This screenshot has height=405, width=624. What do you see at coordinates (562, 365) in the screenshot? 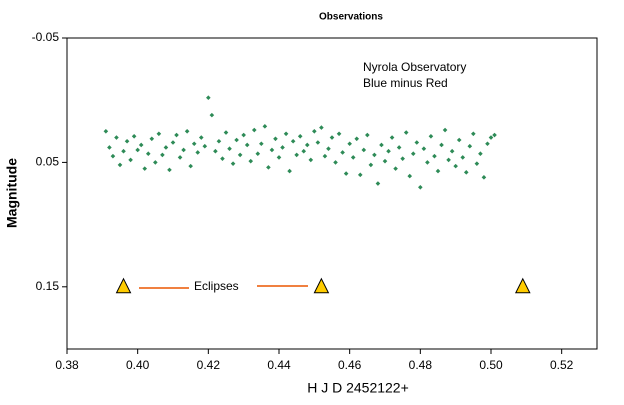
I see `x-tick-label: 0.52` at bounding box center [562, 365].